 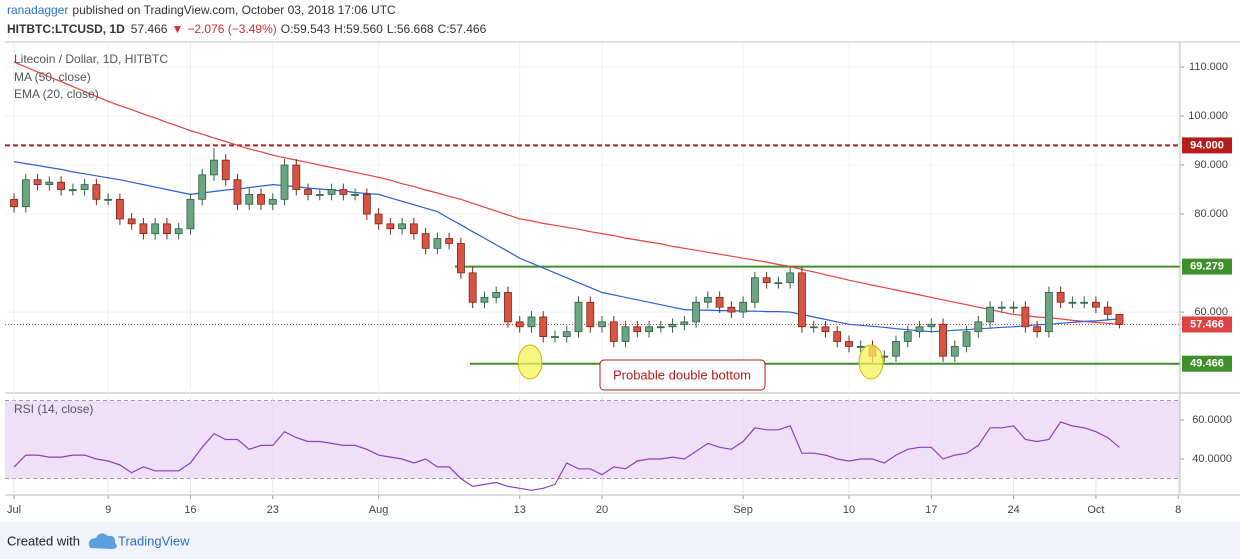 I want to click on x-tick-label: 16, so click(x=190, y=510).